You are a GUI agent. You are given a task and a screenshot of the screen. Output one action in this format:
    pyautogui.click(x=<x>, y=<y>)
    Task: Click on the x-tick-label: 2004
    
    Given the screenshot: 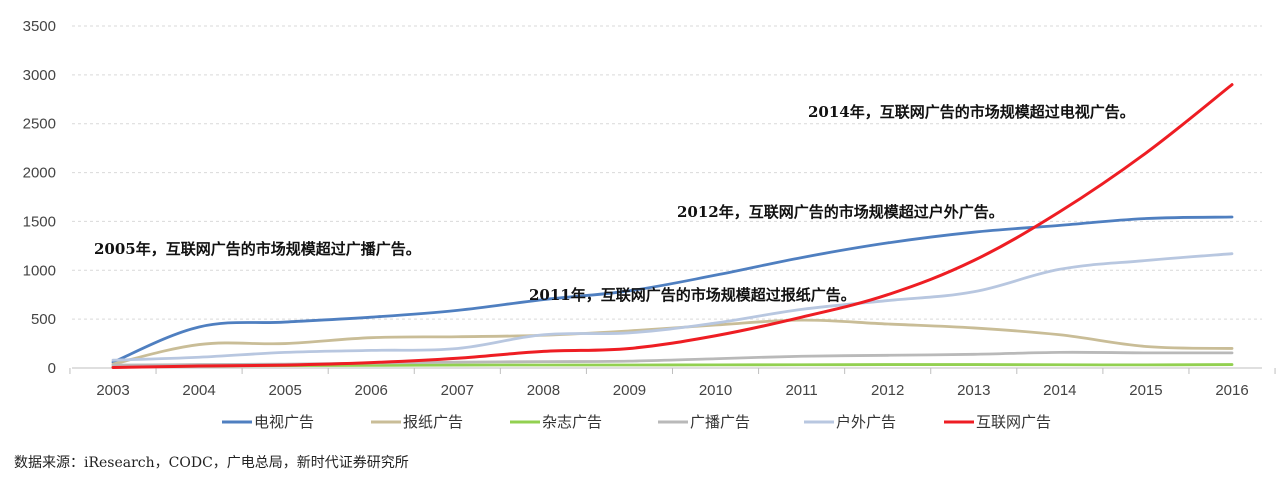 What is the action you would take?
    pyautogui.click(x=198, y=390)
    